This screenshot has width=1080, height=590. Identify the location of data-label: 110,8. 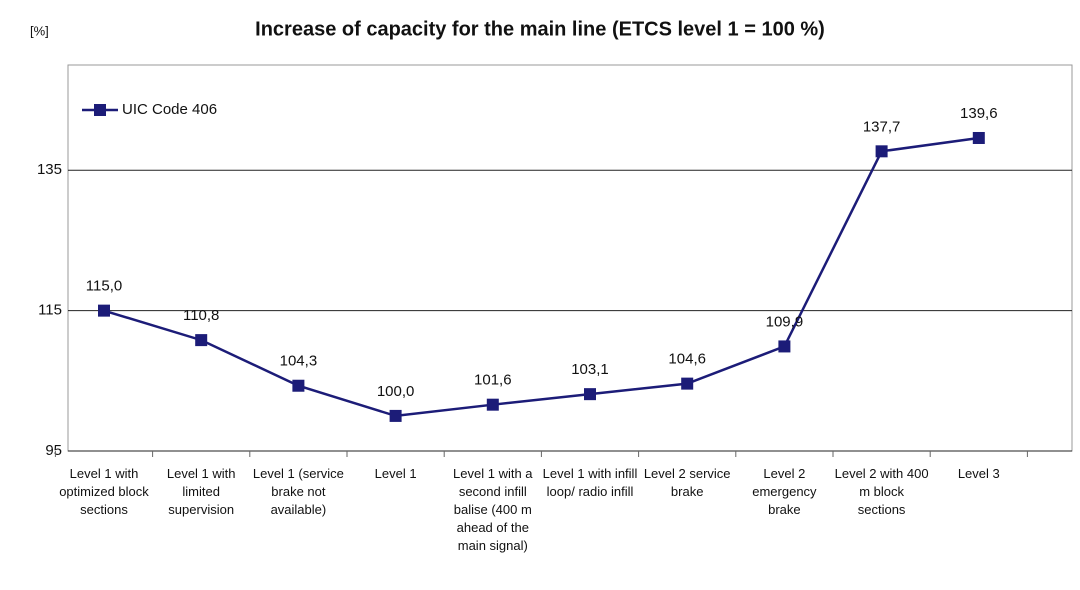
(201, 315).